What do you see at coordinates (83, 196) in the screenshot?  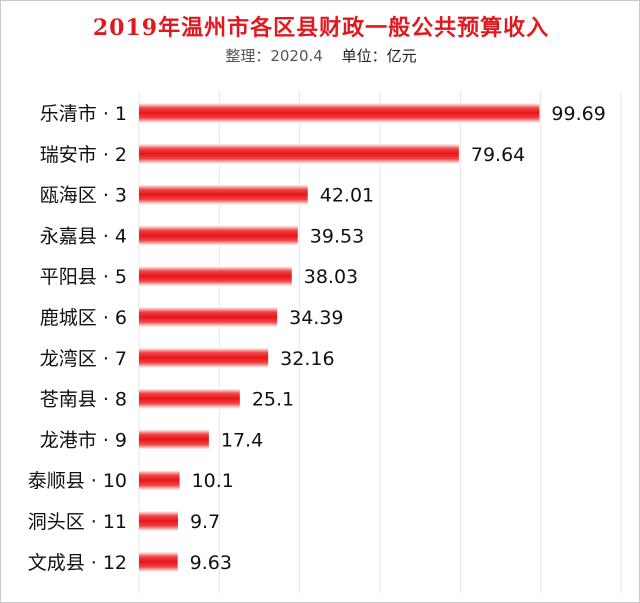 I see `category-label: 瓯海区 · 3` at bounding box center [83, 196].